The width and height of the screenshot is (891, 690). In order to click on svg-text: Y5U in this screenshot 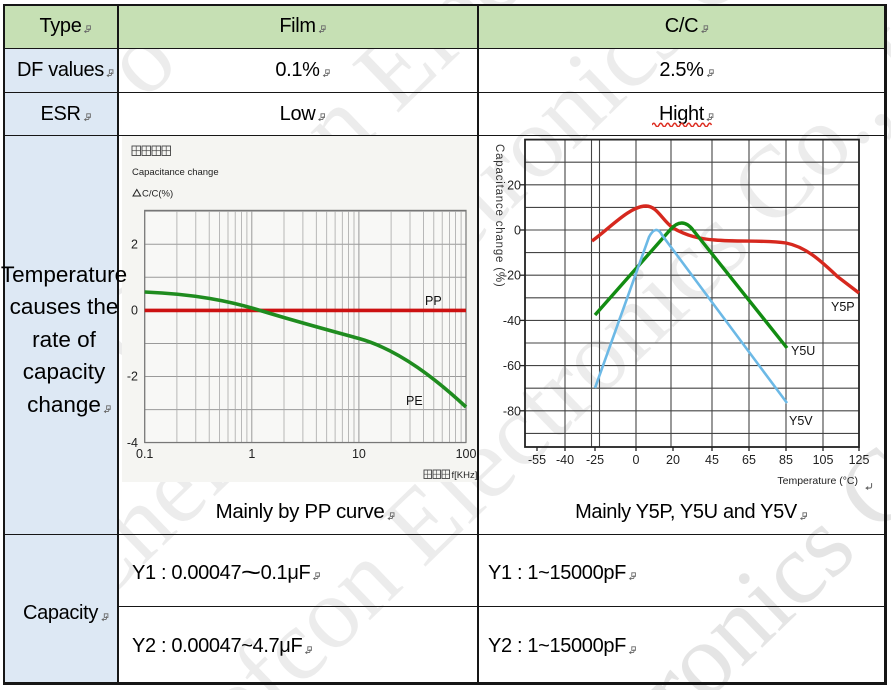, I will do `click(803, 351)`.